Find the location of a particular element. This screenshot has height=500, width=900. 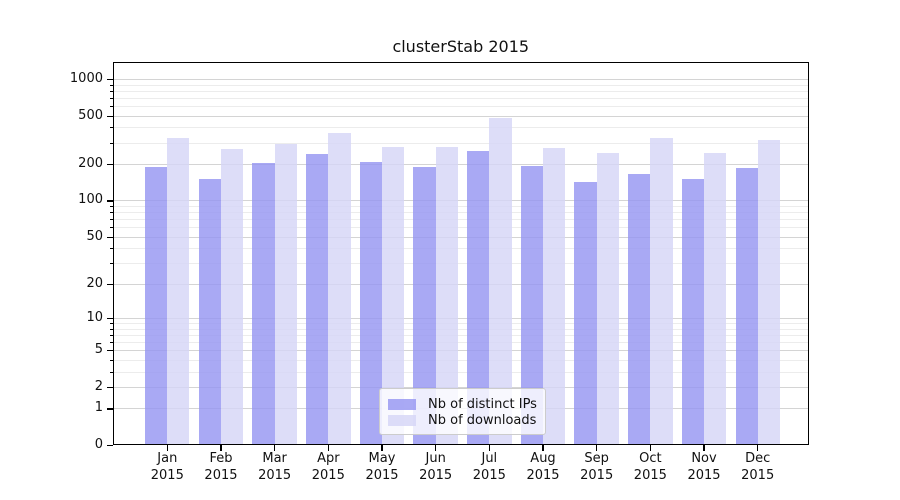

bar-distinct-ips-dec is located at coordinates (746, 306).